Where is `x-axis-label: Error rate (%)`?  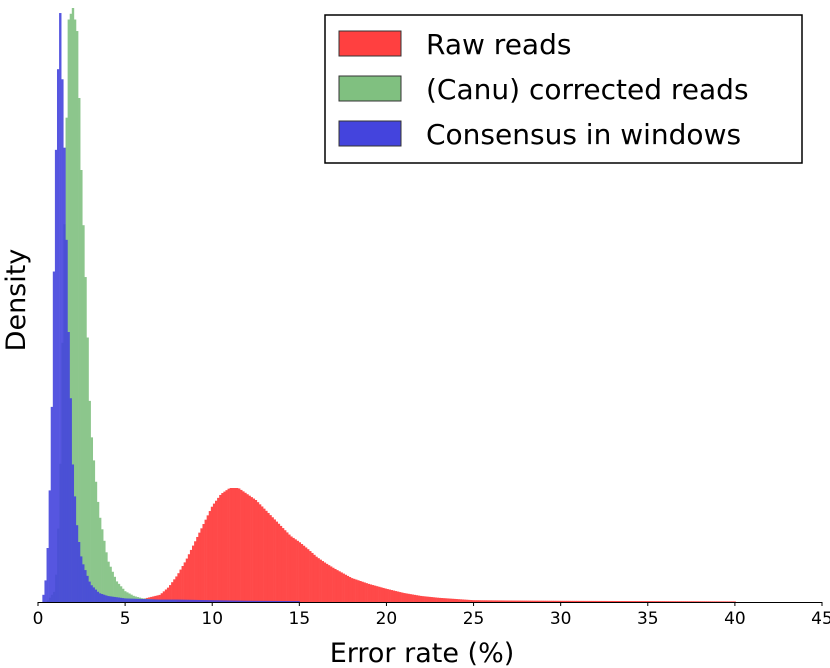 x-axis-label: Error rate (%) is located at coordinates (422, 653).